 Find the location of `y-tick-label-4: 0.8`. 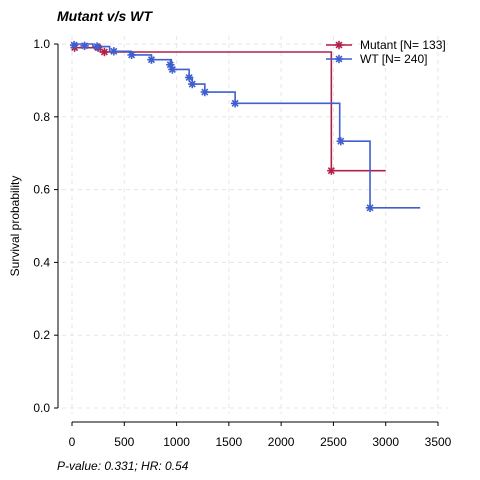

y-tick-label-4: 0.8 is located at coordinates (41, 117).